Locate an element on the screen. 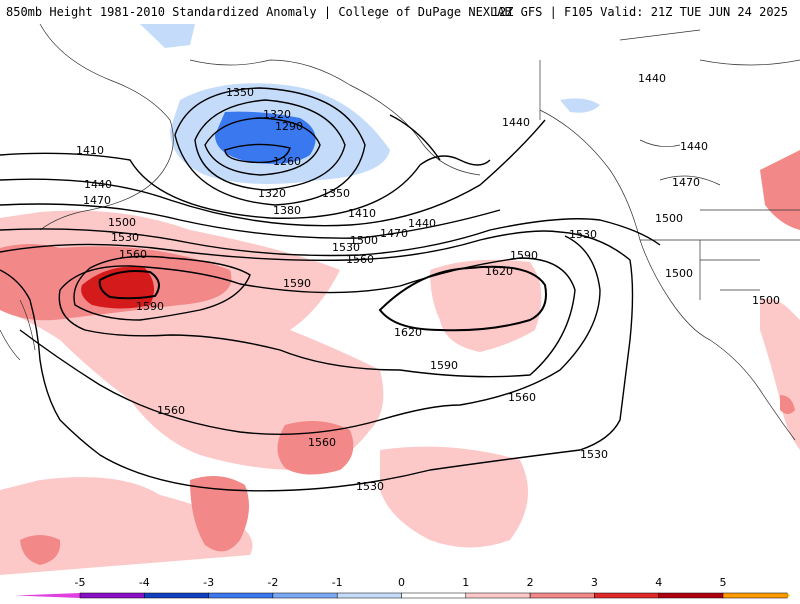 This screenshot has height=604, width=800. colorbar-tick-label: 5 is located at coordinates (723, 582).